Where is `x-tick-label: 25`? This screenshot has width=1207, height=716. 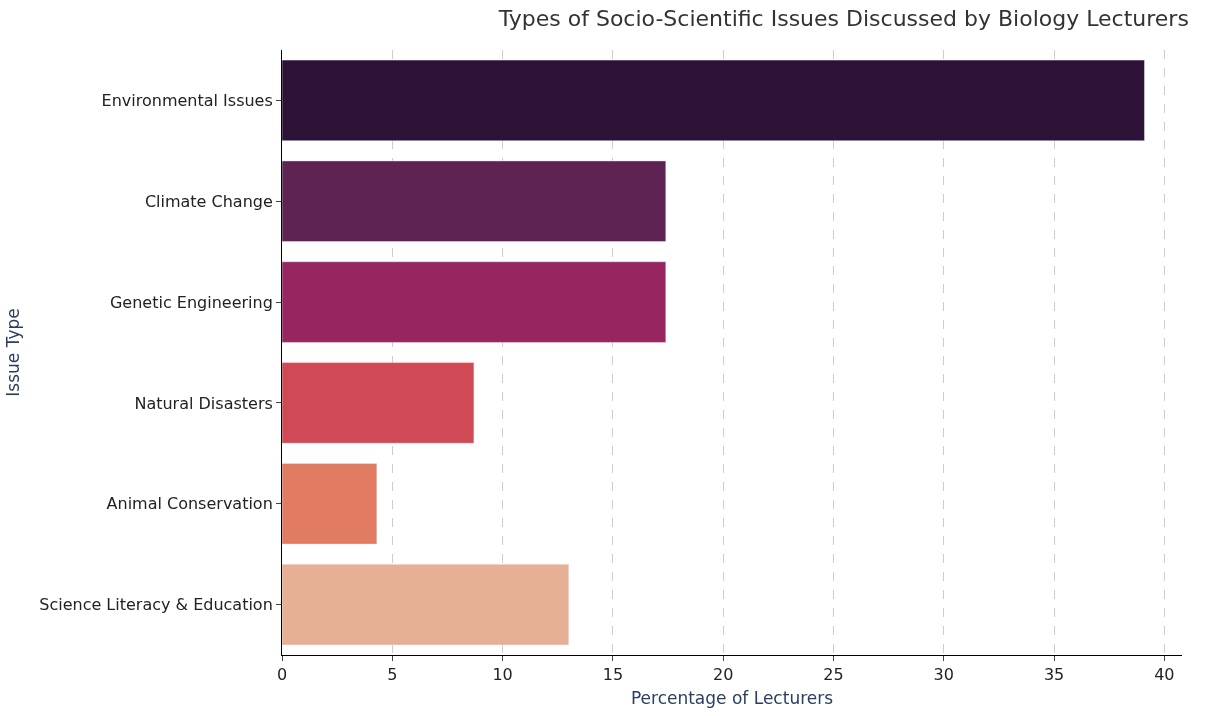
x-tick-label: 25 is located at coordinates (833, 675).